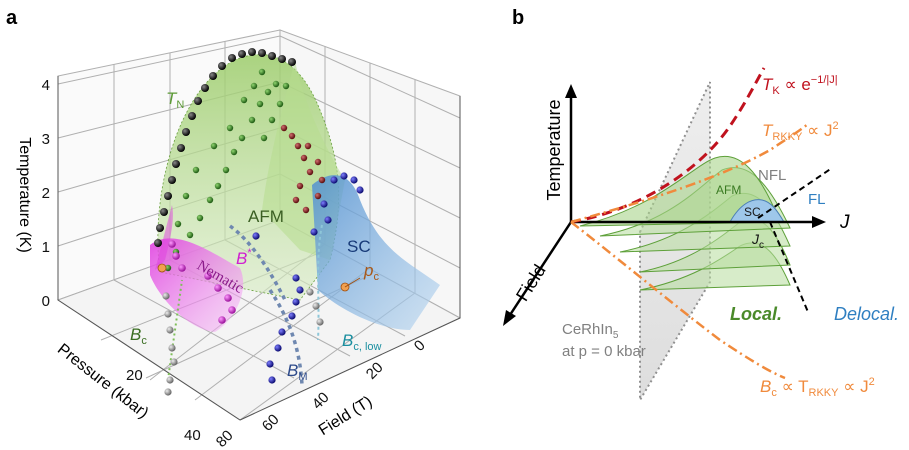 The image size is (909, 450). What do you see at coordinates (46, 247) in the screenshot?
I see `z-tick: 1` at bounding box center [46, 247].